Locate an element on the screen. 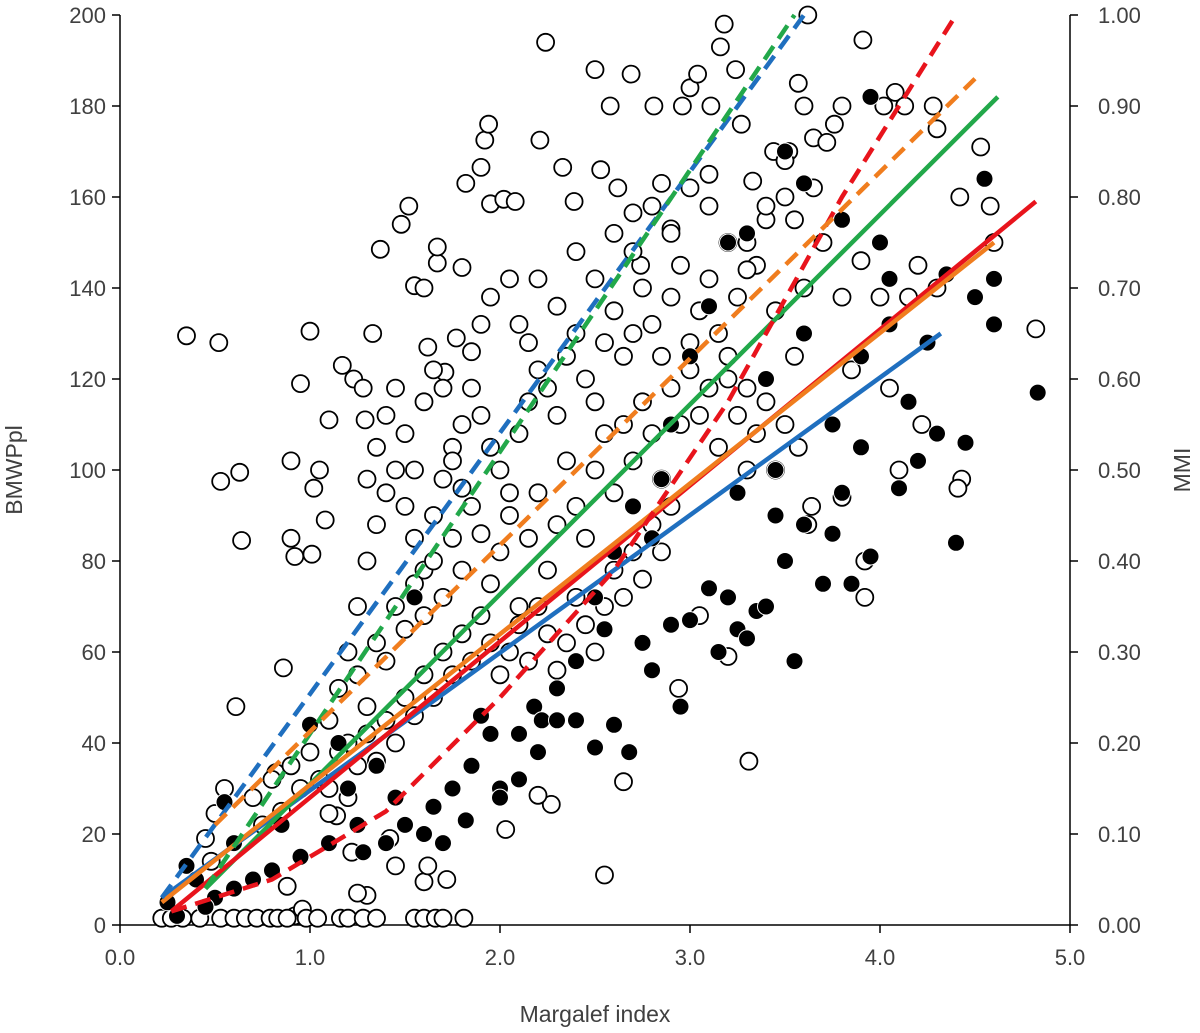 The width and height of the screenshot is (1200, 1033). x-axis-title: Margalef index is located at coordinates (595, 1014).